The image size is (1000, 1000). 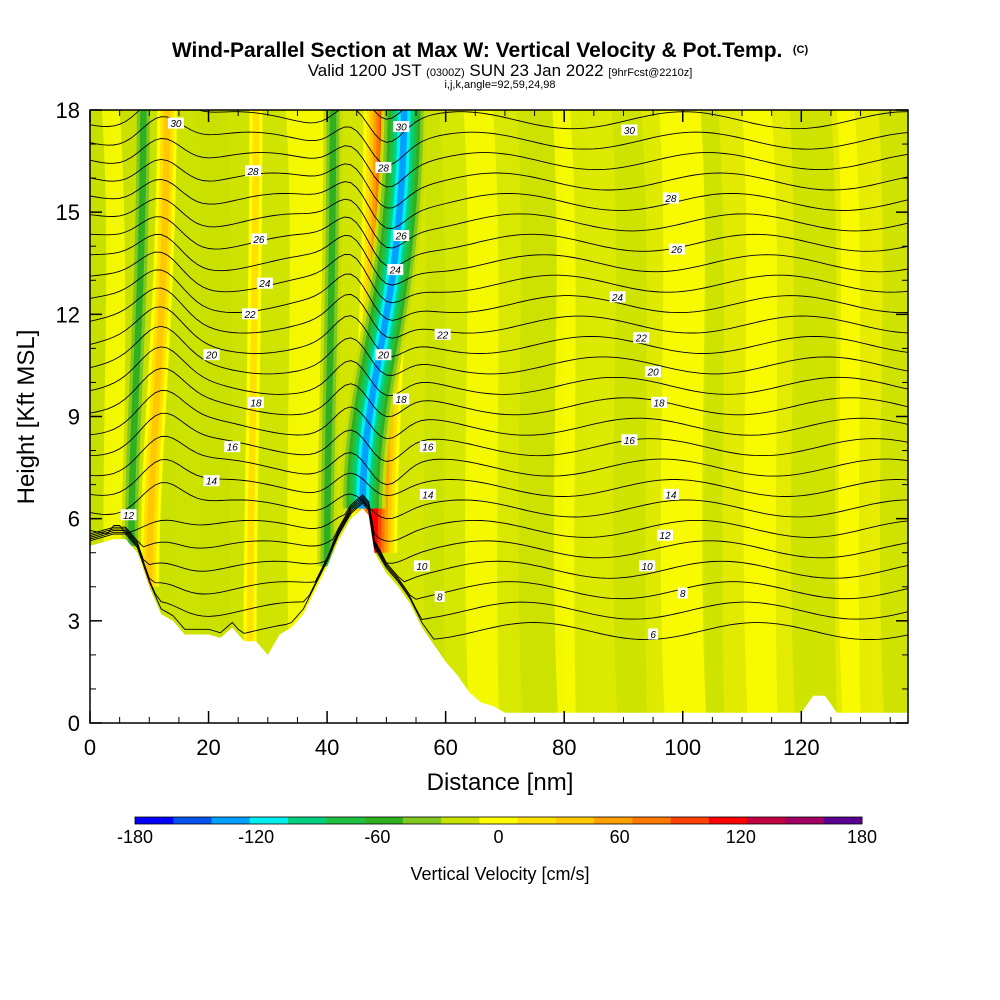 I want to click on colorbar-label: 180, so click(x=862, y=837).